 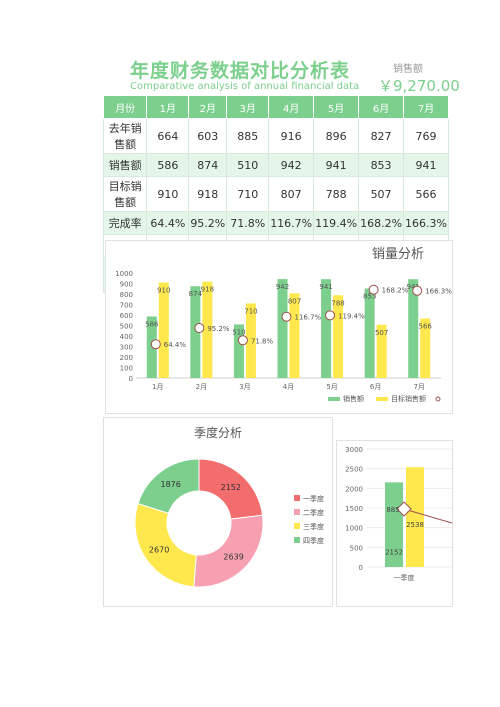 I want to click on quarter-bar-chart: 0 500 1000 1500 2000 2500 3000 2152 2538 885 一季度, so click(x=399, y=514).